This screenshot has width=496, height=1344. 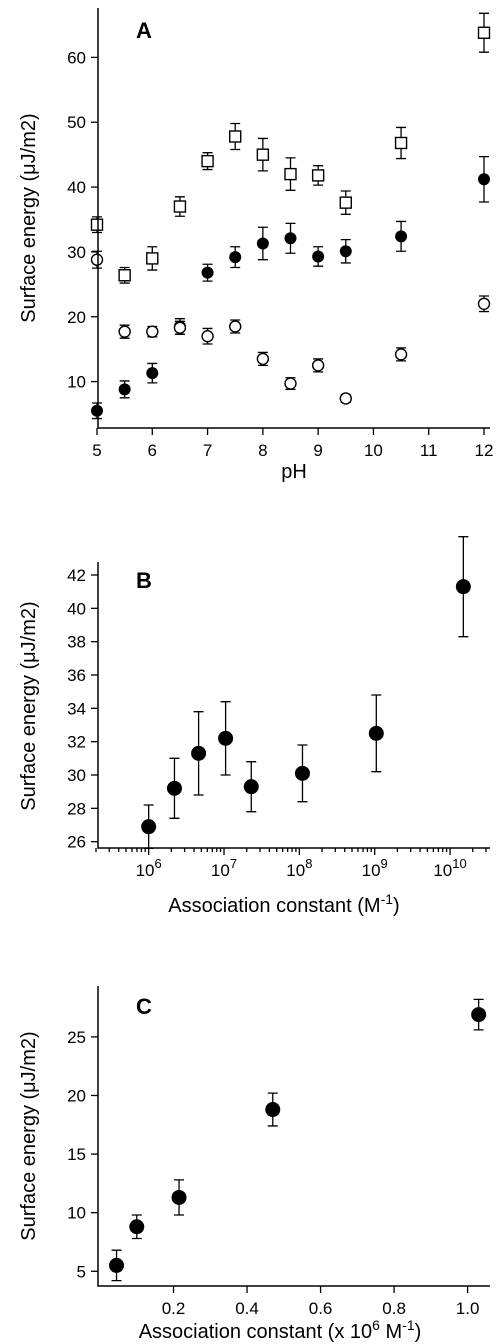 I want to click on panel-a-y-tick-label: 60, so click(x=76, y=57).